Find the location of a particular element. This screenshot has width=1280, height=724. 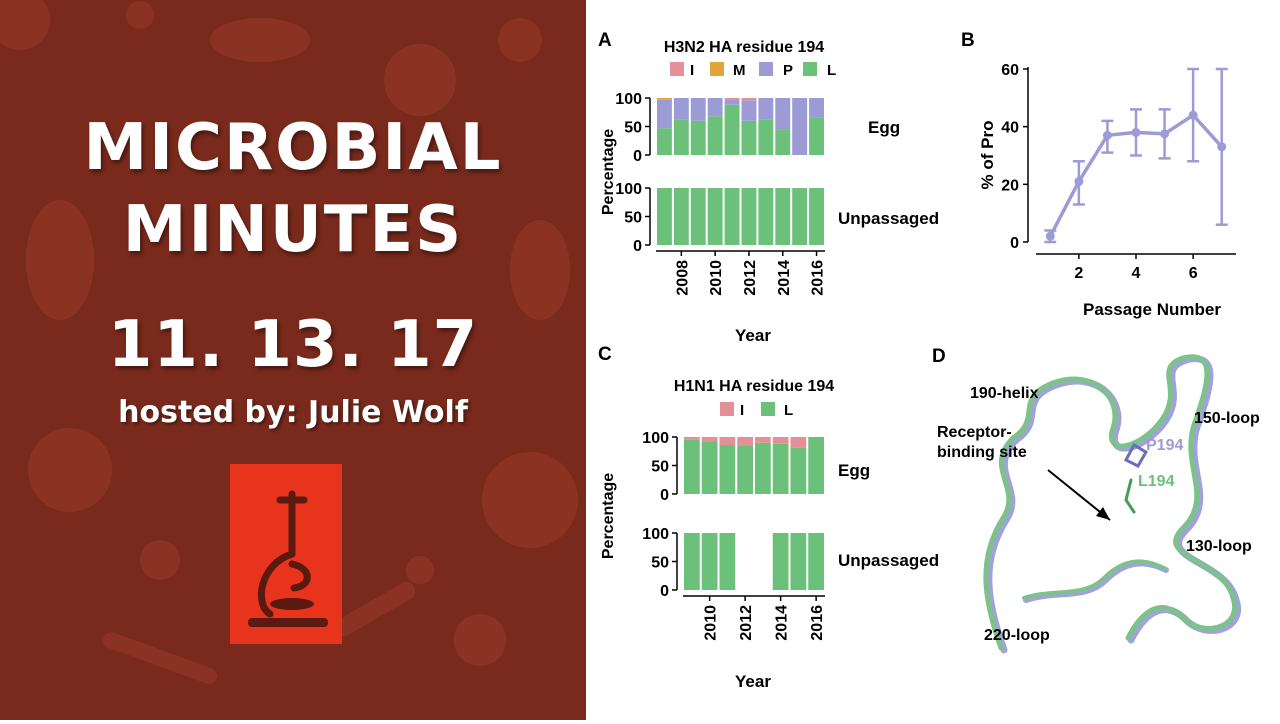

legend-swatch-m is located at coordinates (717, 69).